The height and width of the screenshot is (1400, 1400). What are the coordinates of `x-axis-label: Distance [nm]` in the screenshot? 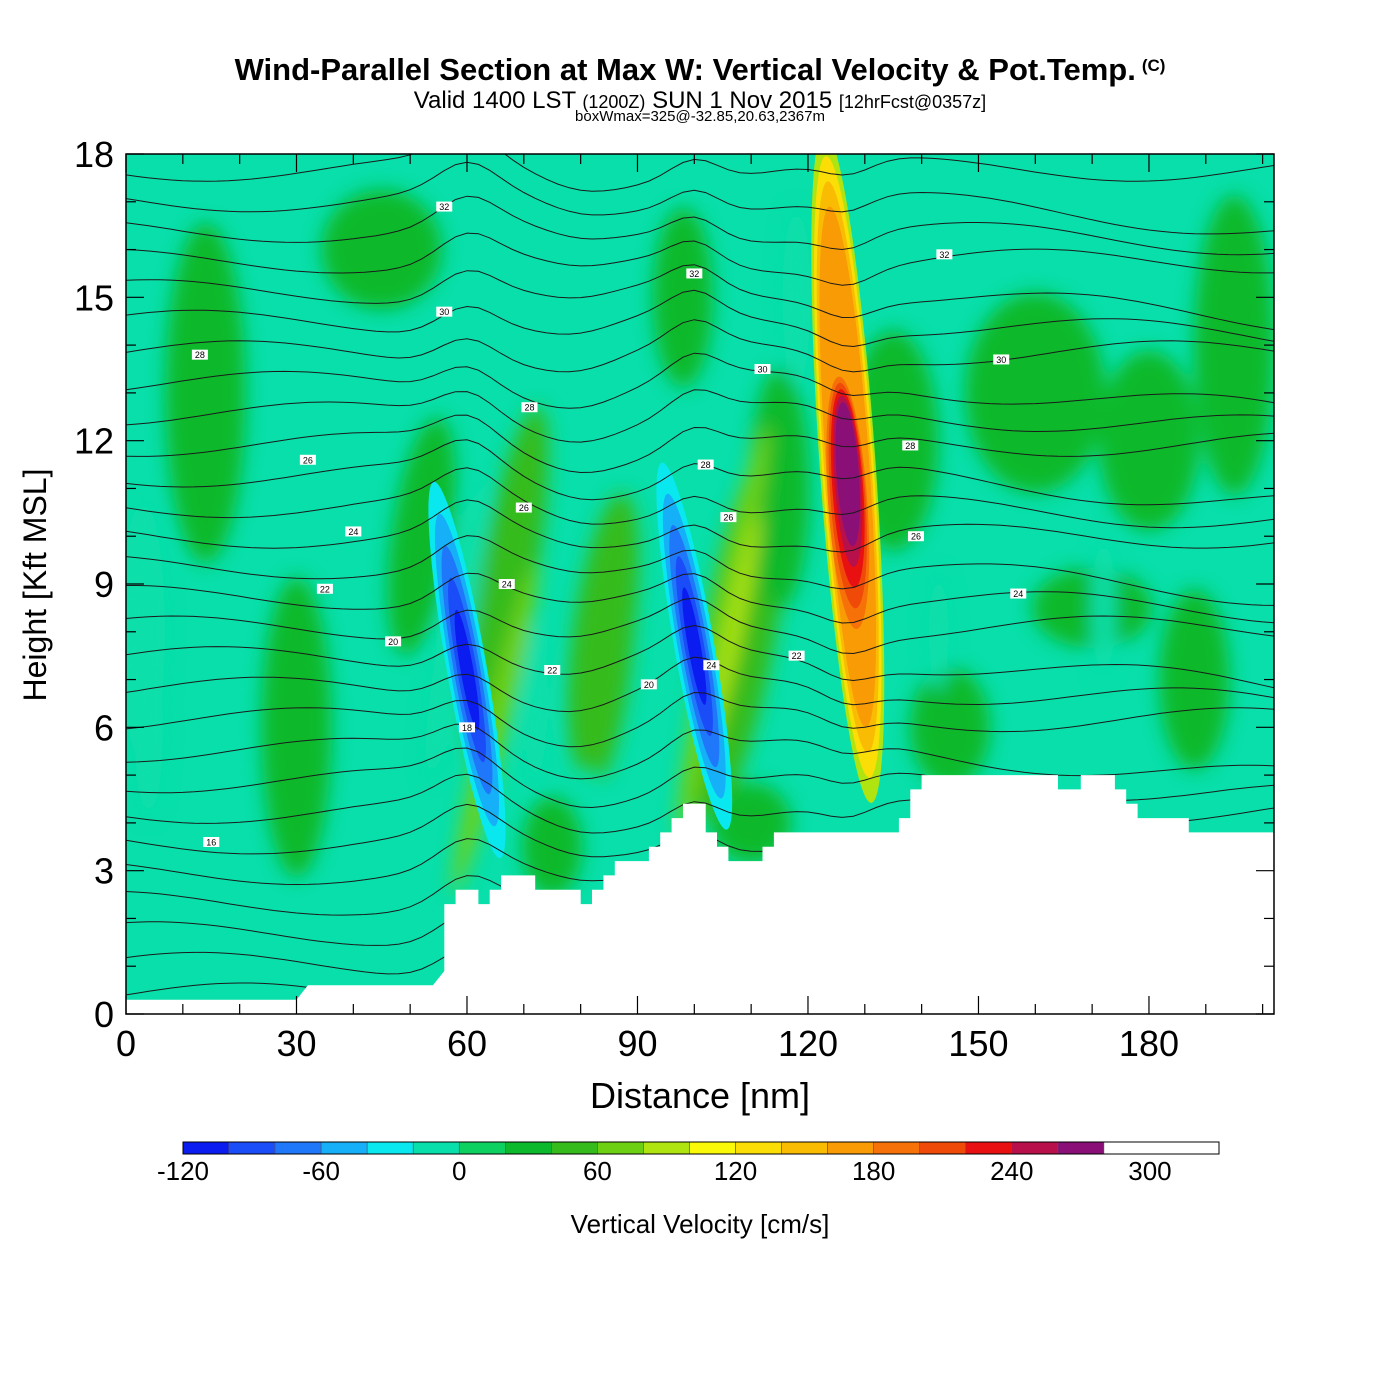 It's located at (700, 1095).